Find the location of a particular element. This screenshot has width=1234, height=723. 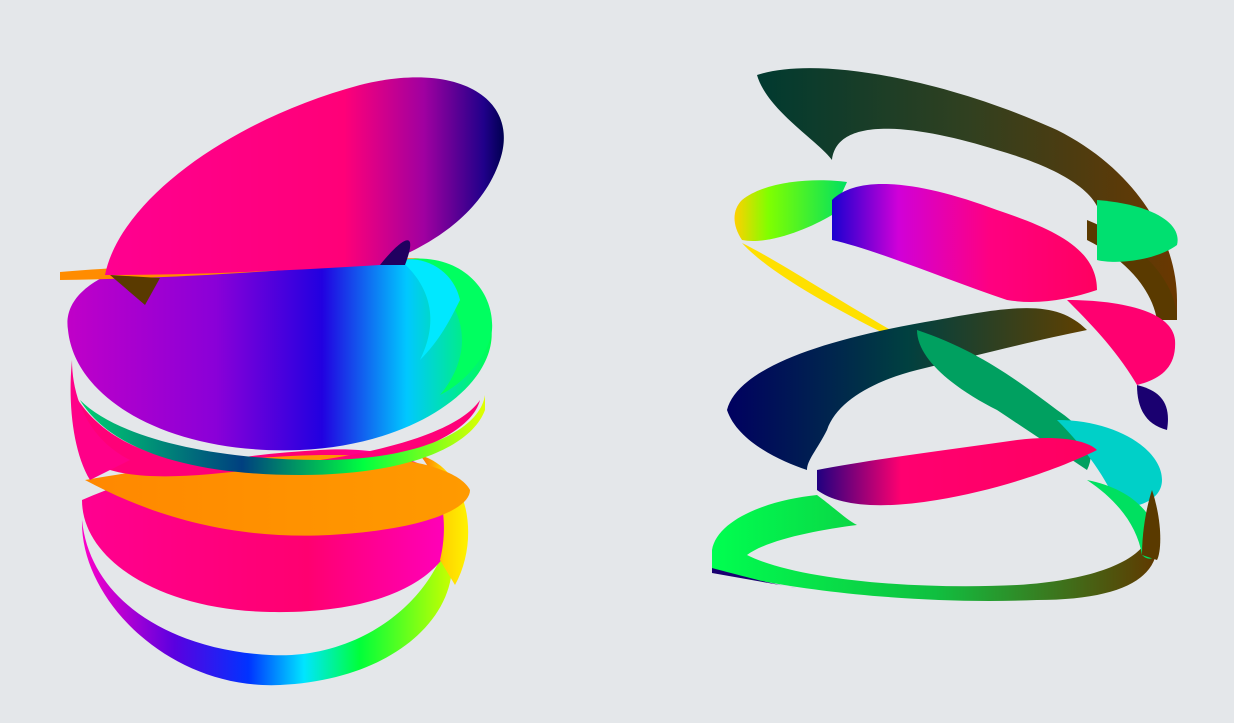

right-green-edge is located at coordinates (1122, 519).